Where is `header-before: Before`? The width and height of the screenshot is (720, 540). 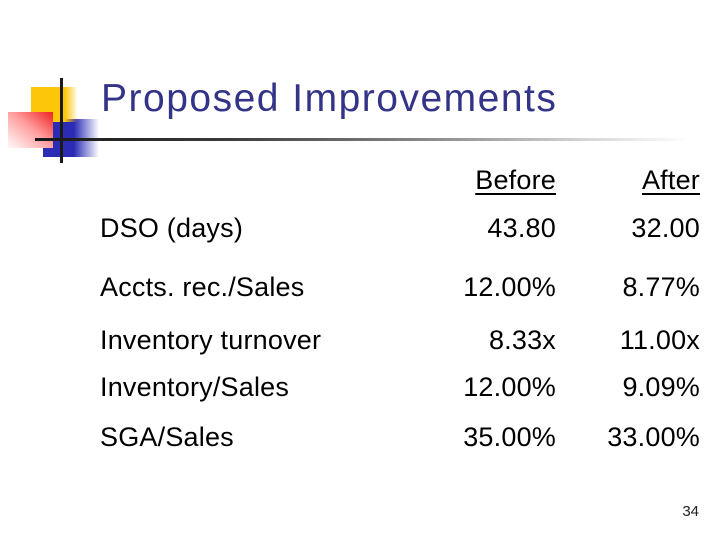 header-before: Before is located at coordinates (483, 181).